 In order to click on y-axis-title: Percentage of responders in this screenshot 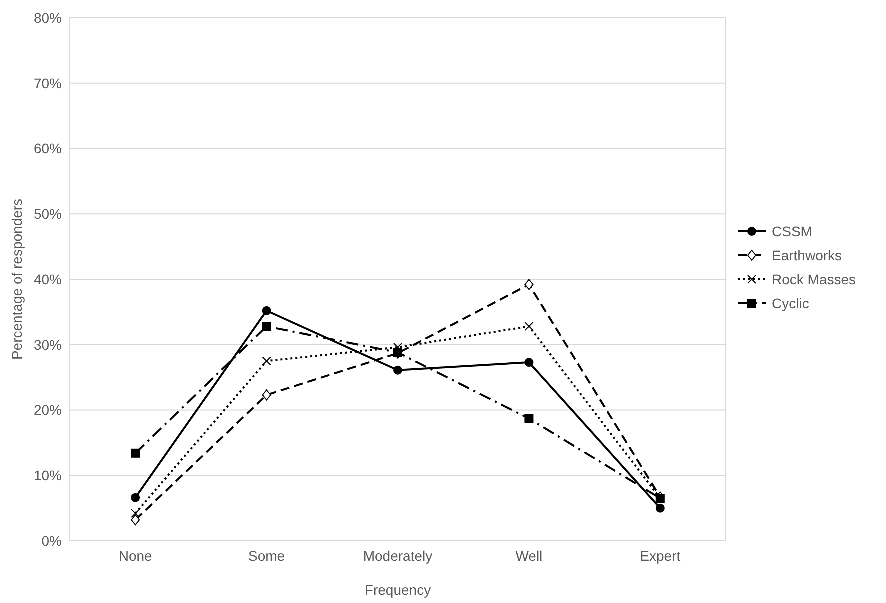, I will do `click(17, 279)`.